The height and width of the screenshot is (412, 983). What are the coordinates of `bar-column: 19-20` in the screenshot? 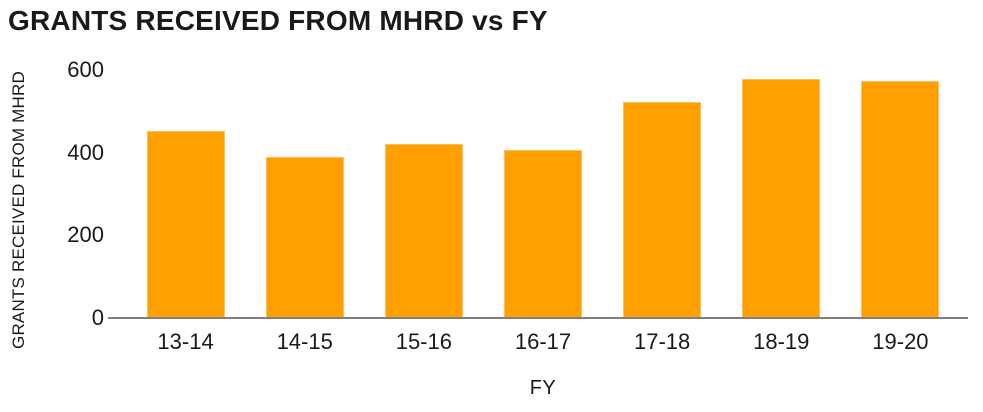 It's located at (900, 207).